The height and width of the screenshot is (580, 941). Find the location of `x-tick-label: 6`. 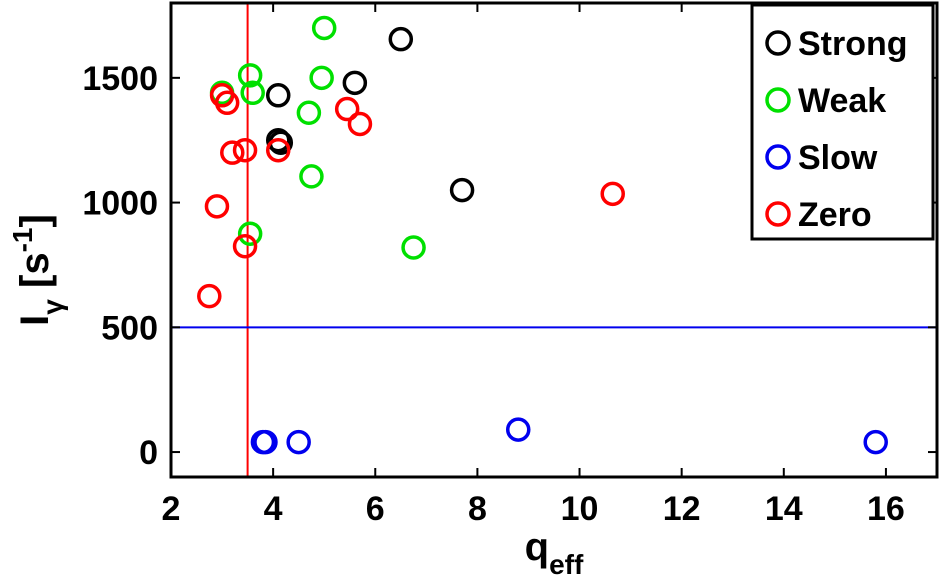

x-tick-label: 6 is located at coordinates (375, 509).